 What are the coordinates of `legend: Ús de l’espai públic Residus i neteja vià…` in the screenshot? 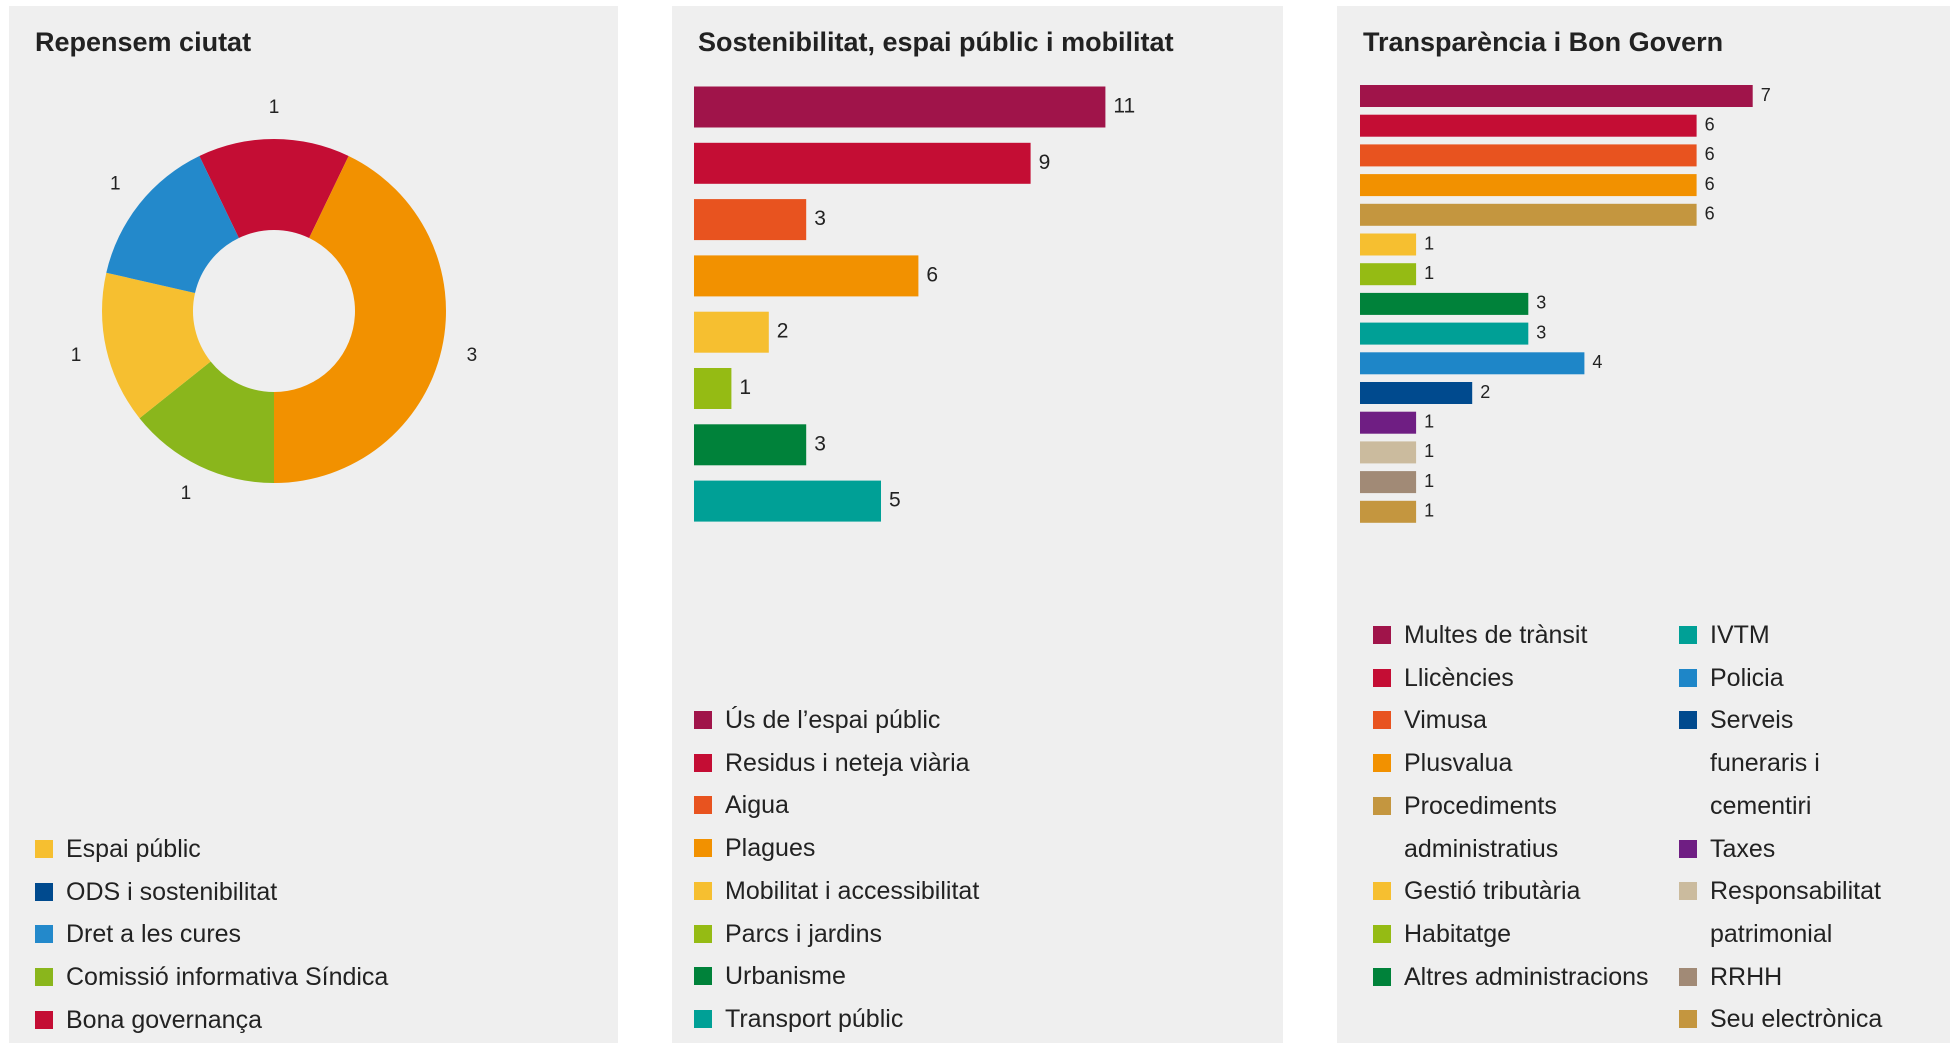 It's located at (954, 870).